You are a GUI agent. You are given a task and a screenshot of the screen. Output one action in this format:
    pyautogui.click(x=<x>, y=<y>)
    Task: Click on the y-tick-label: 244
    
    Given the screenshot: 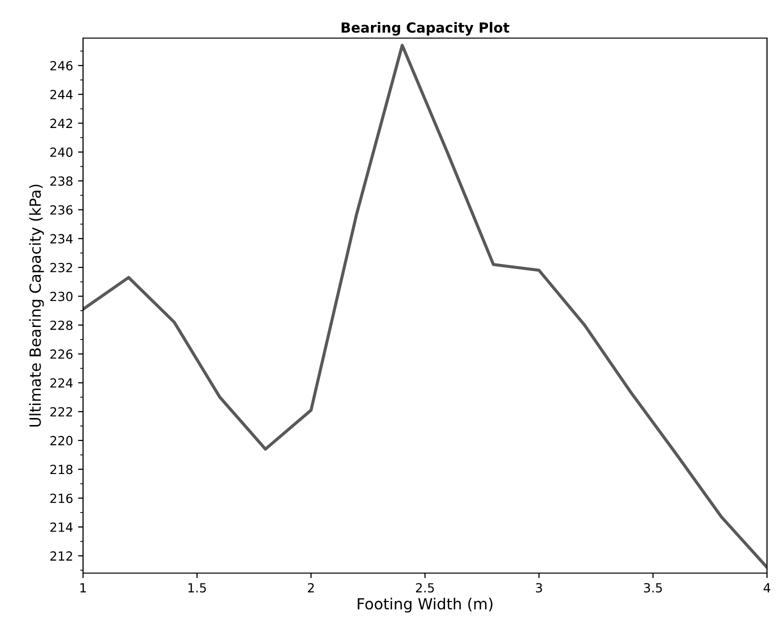 What is the action you would take?
    pyautogui.click(x=61, y=95)
    